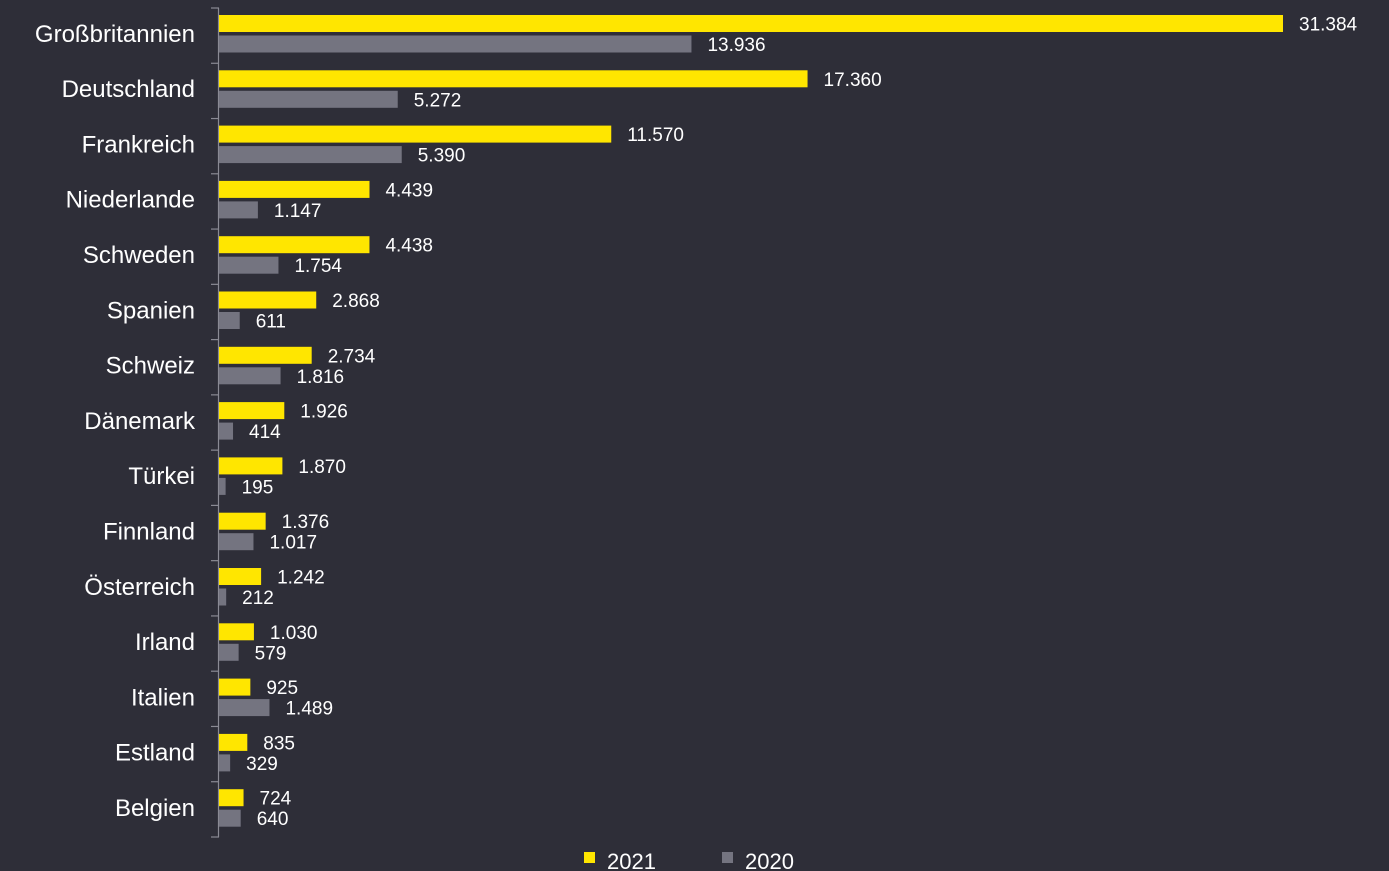  What do you see at coordinates (689, 860) in the screenshot?
I see `legend: 2021 2020` at bounding box center [689, 860].